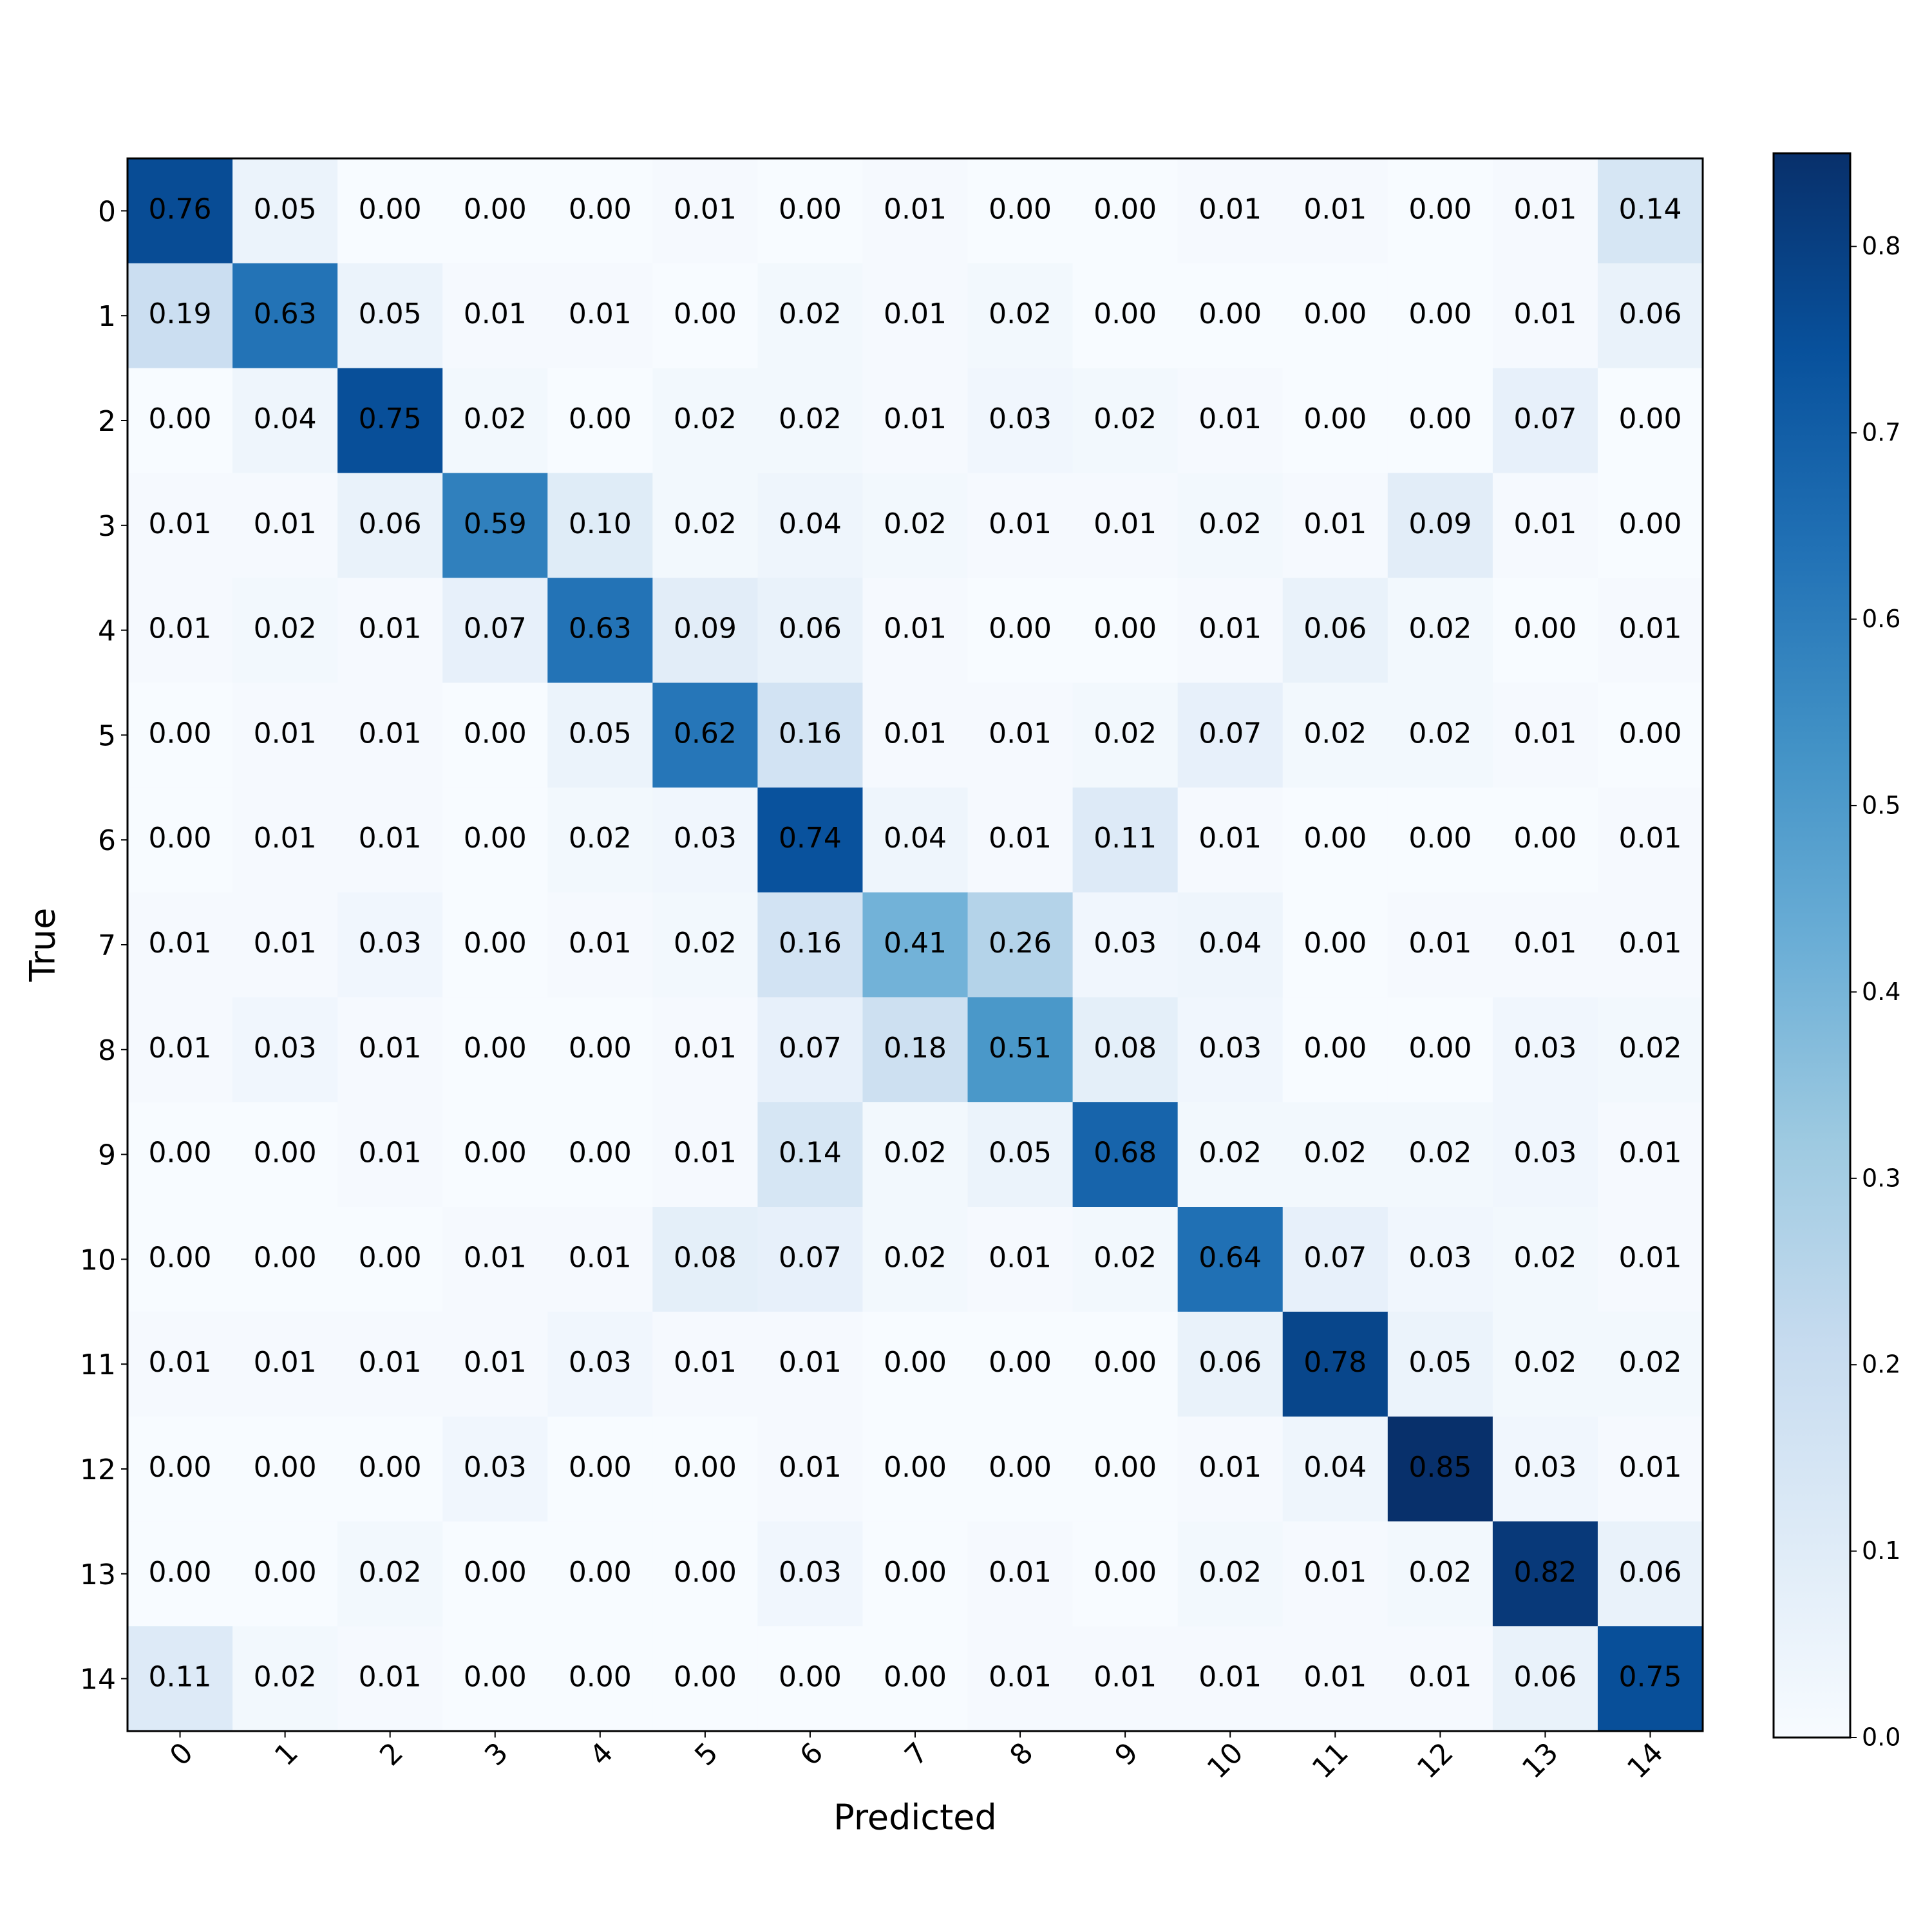 This screenshot has width=1932, height=1932. Describe the element at coordinates (1881, 992) in the screenshot. I see `colorbar-tick-label: 0.4` at that location.